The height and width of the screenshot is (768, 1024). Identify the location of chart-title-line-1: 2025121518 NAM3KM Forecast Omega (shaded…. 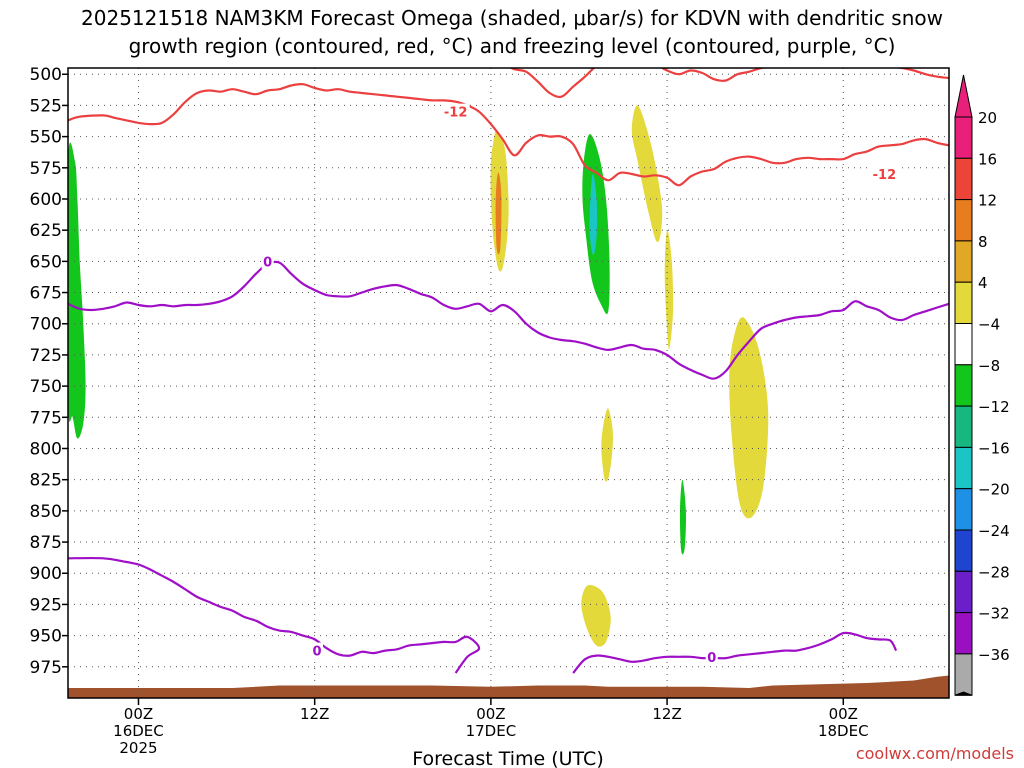
(512, 18).